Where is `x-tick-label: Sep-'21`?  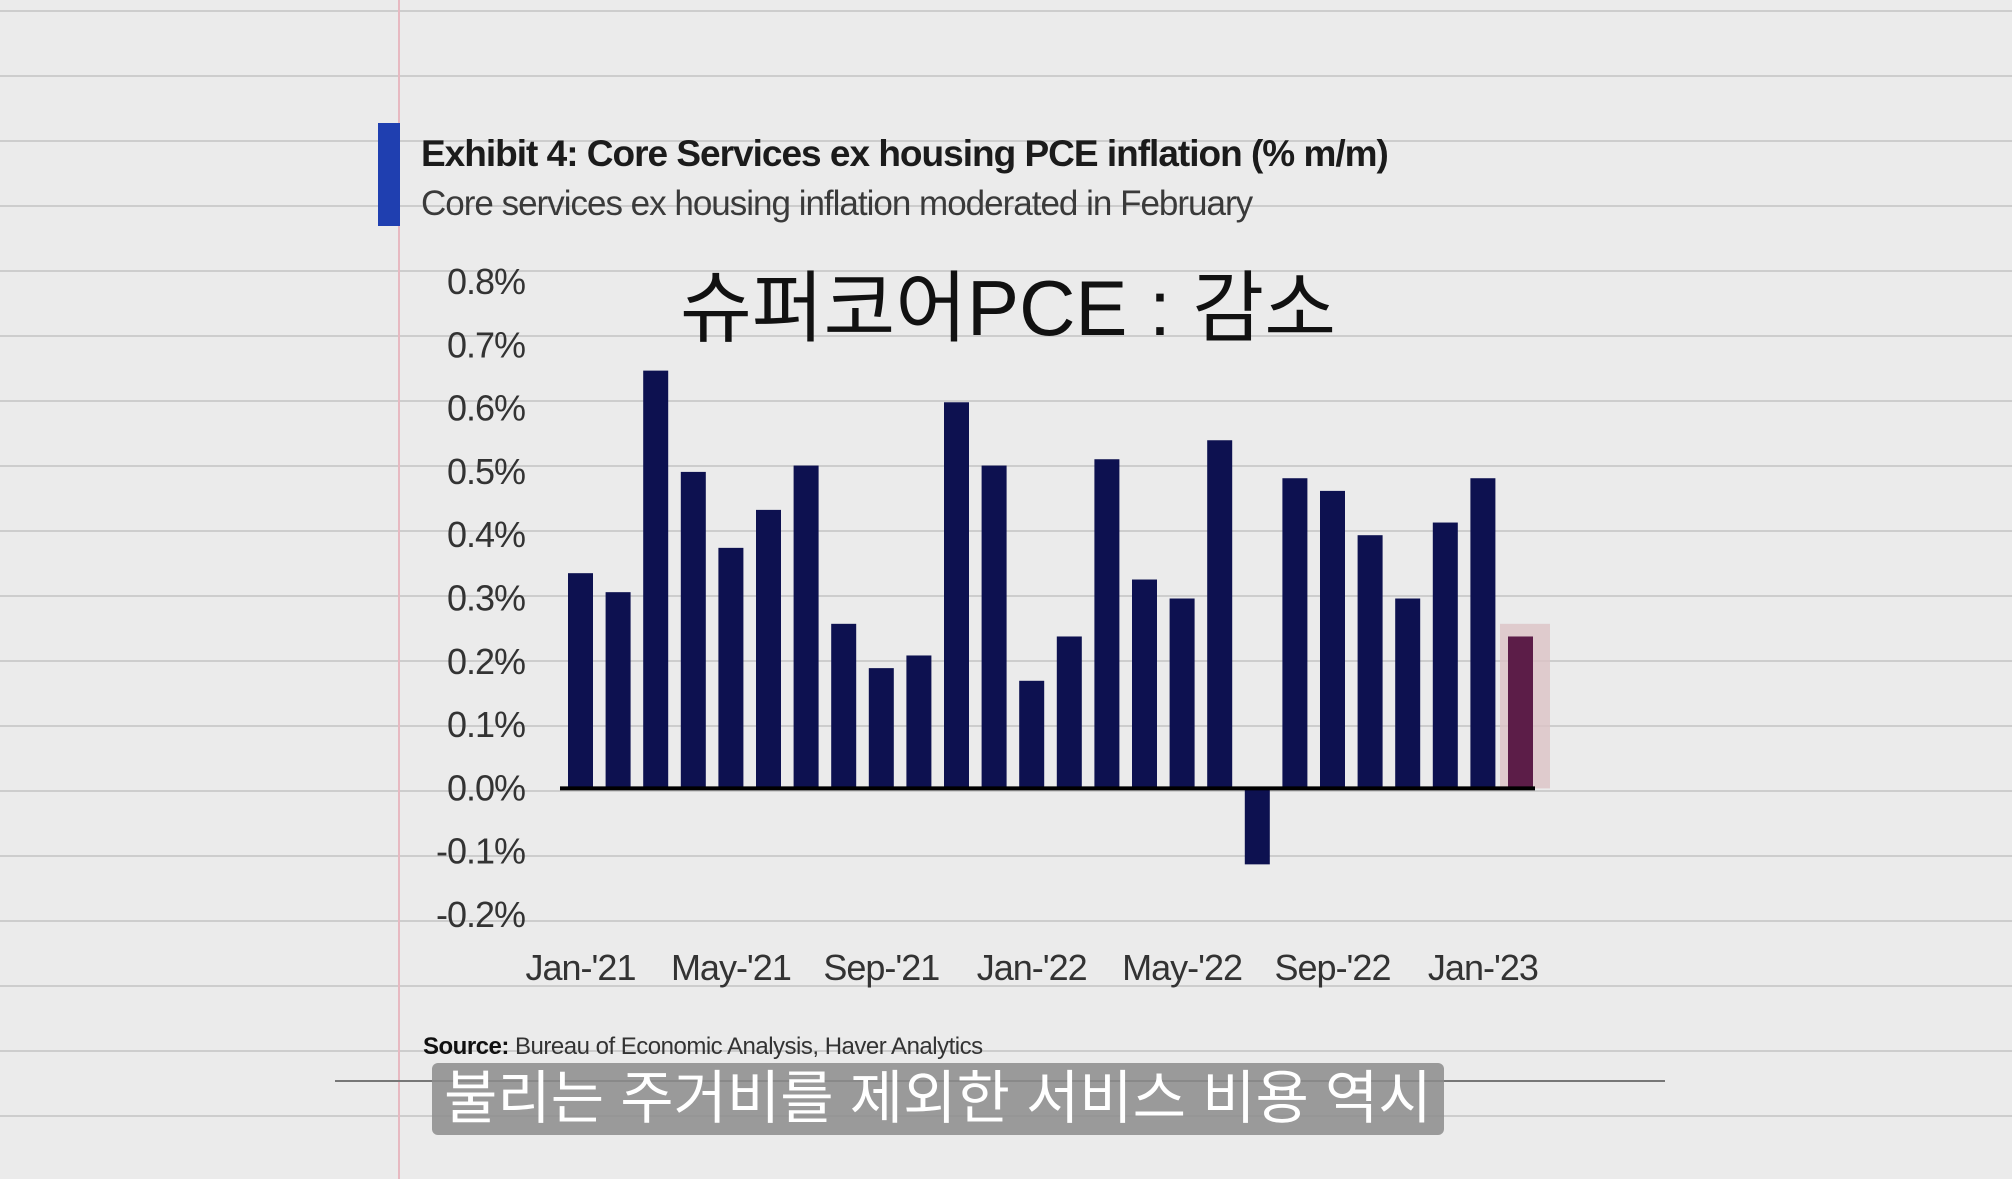
x-tick-label: Sep-'21 is located at coordinates (881, 967).